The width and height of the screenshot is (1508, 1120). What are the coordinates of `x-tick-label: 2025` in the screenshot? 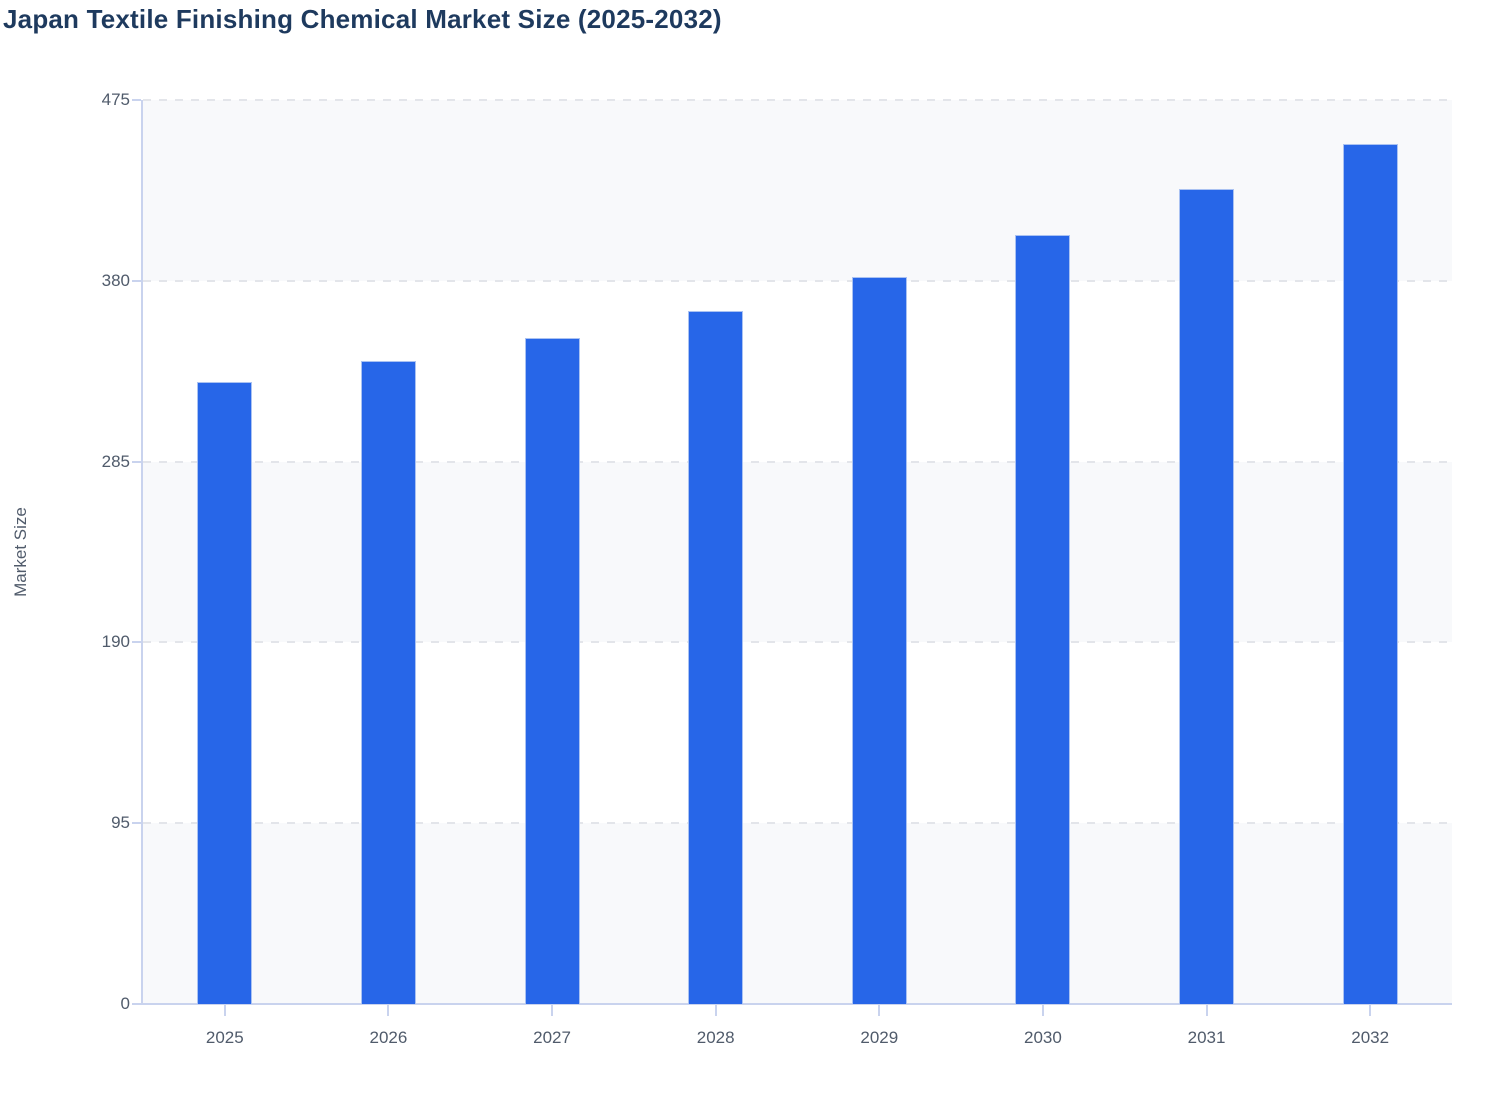 It's located at (224, 1037).